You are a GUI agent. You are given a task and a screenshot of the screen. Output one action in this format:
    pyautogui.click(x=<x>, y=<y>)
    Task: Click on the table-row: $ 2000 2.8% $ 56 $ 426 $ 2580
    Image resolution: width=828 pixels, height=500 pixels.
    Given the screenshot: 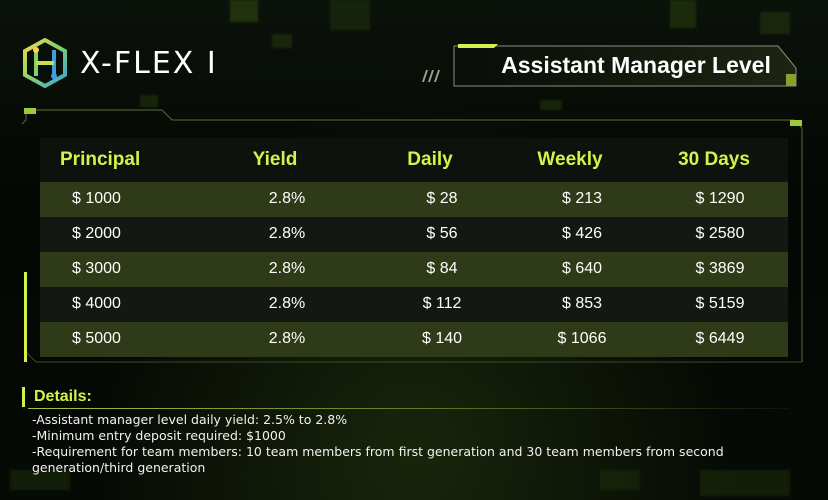 What is the action you would take?
    pyautogui.click(x=414, y=234)
    